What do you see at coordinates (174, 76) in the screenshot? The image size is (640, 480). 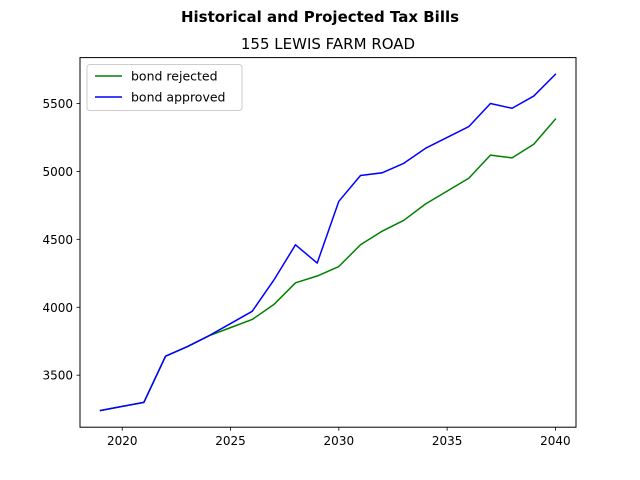 I see `legend-label-bond-rejected: bond rejected` at bounding box center [174, 76].